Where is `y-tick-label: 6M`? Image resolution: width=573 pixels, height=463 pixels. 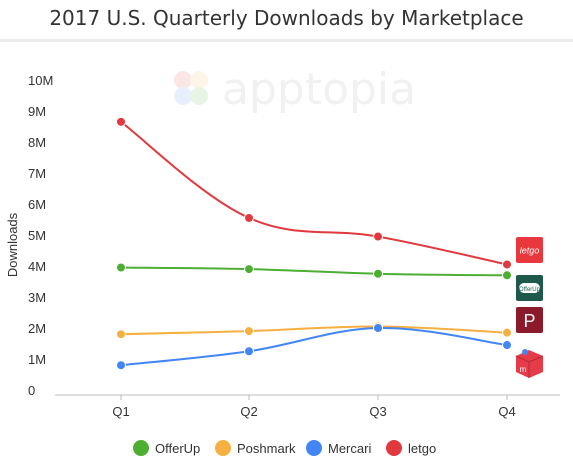
y-tick-label: 6M is located at coordinates (37, 204).